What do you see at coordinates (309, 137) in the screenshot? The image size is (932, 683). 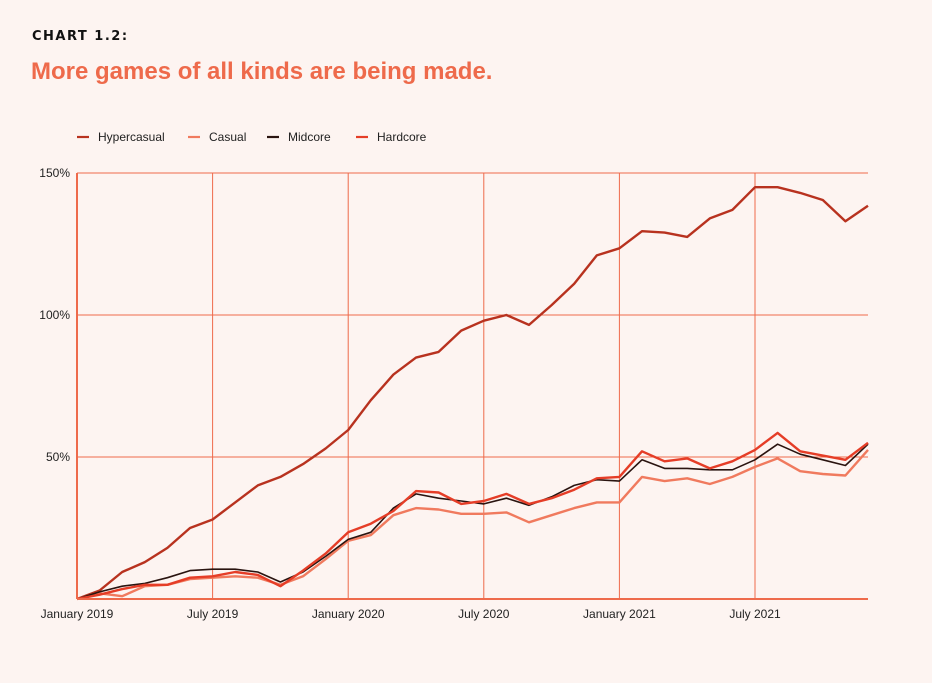 I see `legend-label: Midcore` at bounding box center [309, 137].